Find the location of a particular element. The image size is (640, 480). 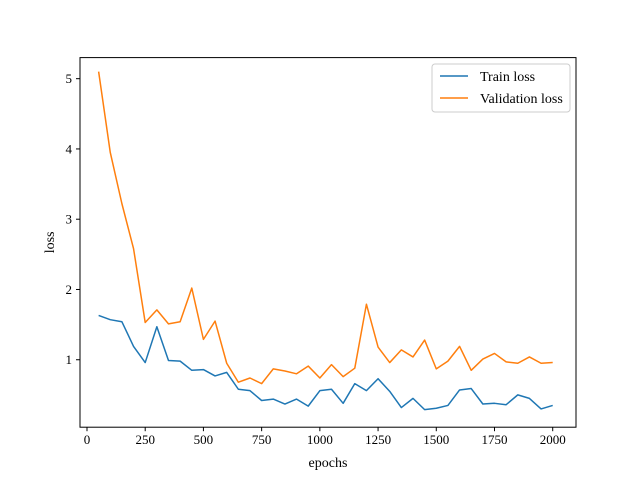

x-tick-label: 1250 is located at coordinates (378, 439).